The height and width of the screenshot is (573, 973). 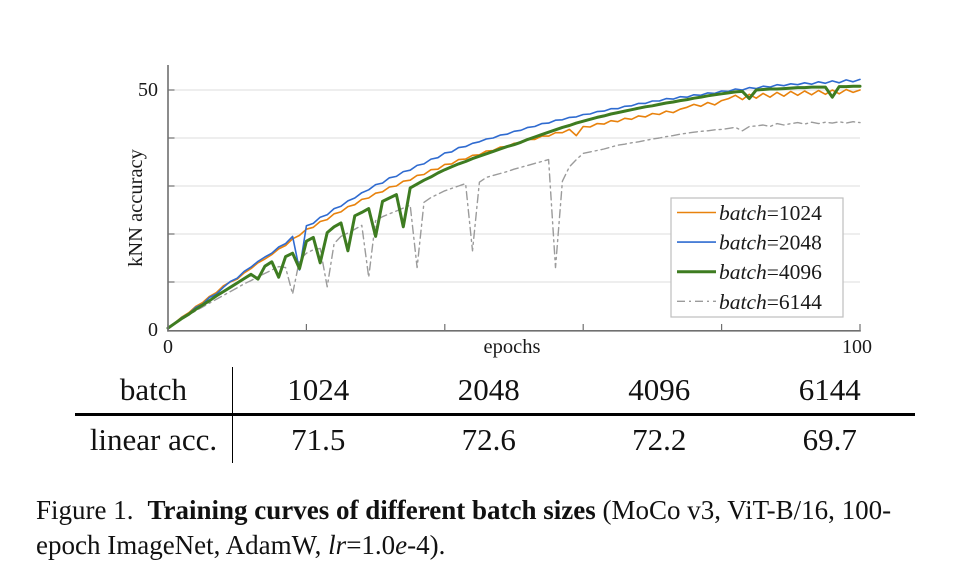 What do you see at coordinates (659, 389) in the screenshot?
I see `table-cell-batch-4096: 4096` at bounding box center [659, 389].